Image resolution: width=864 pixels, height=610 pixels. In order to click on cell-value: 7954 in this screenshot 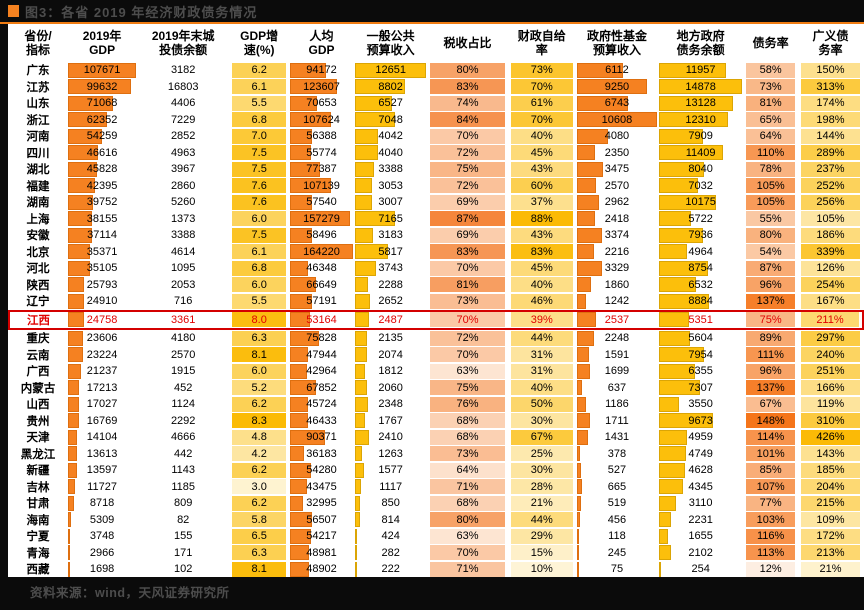, I will do `click(700, 354)`.